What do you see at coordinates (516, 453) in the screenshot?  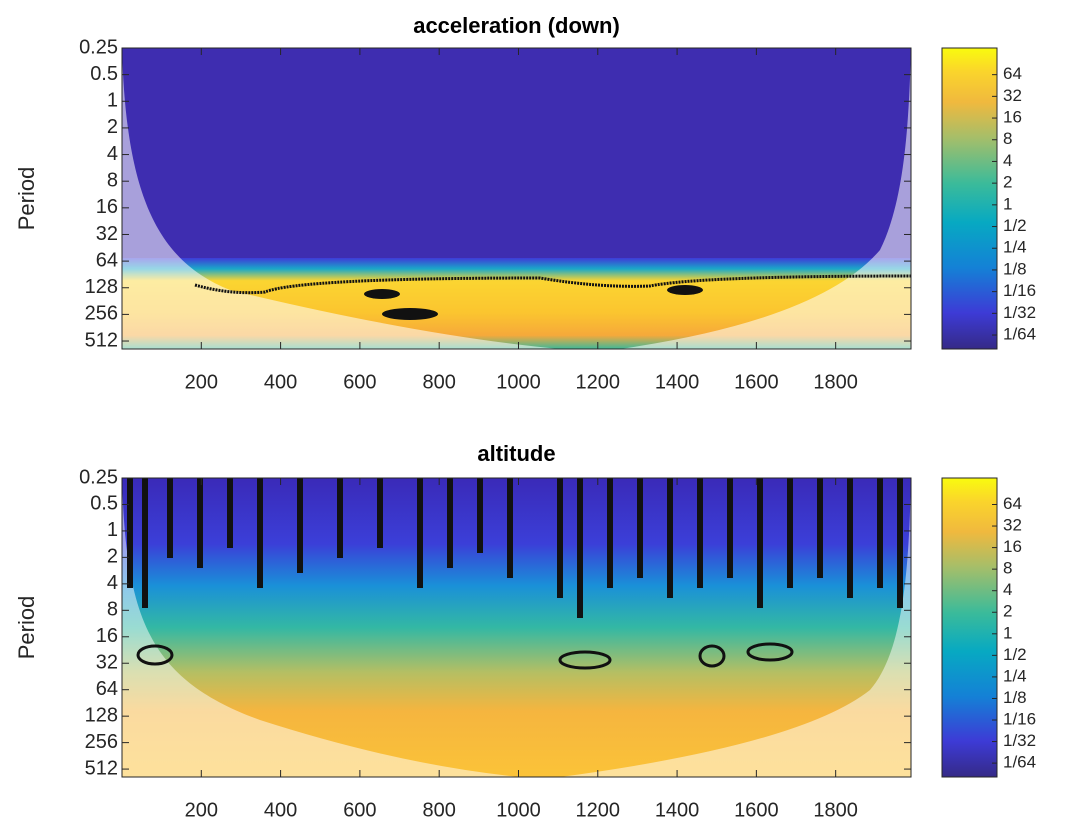 I see `chart-title: altitude` at bounding box center [516, 453].